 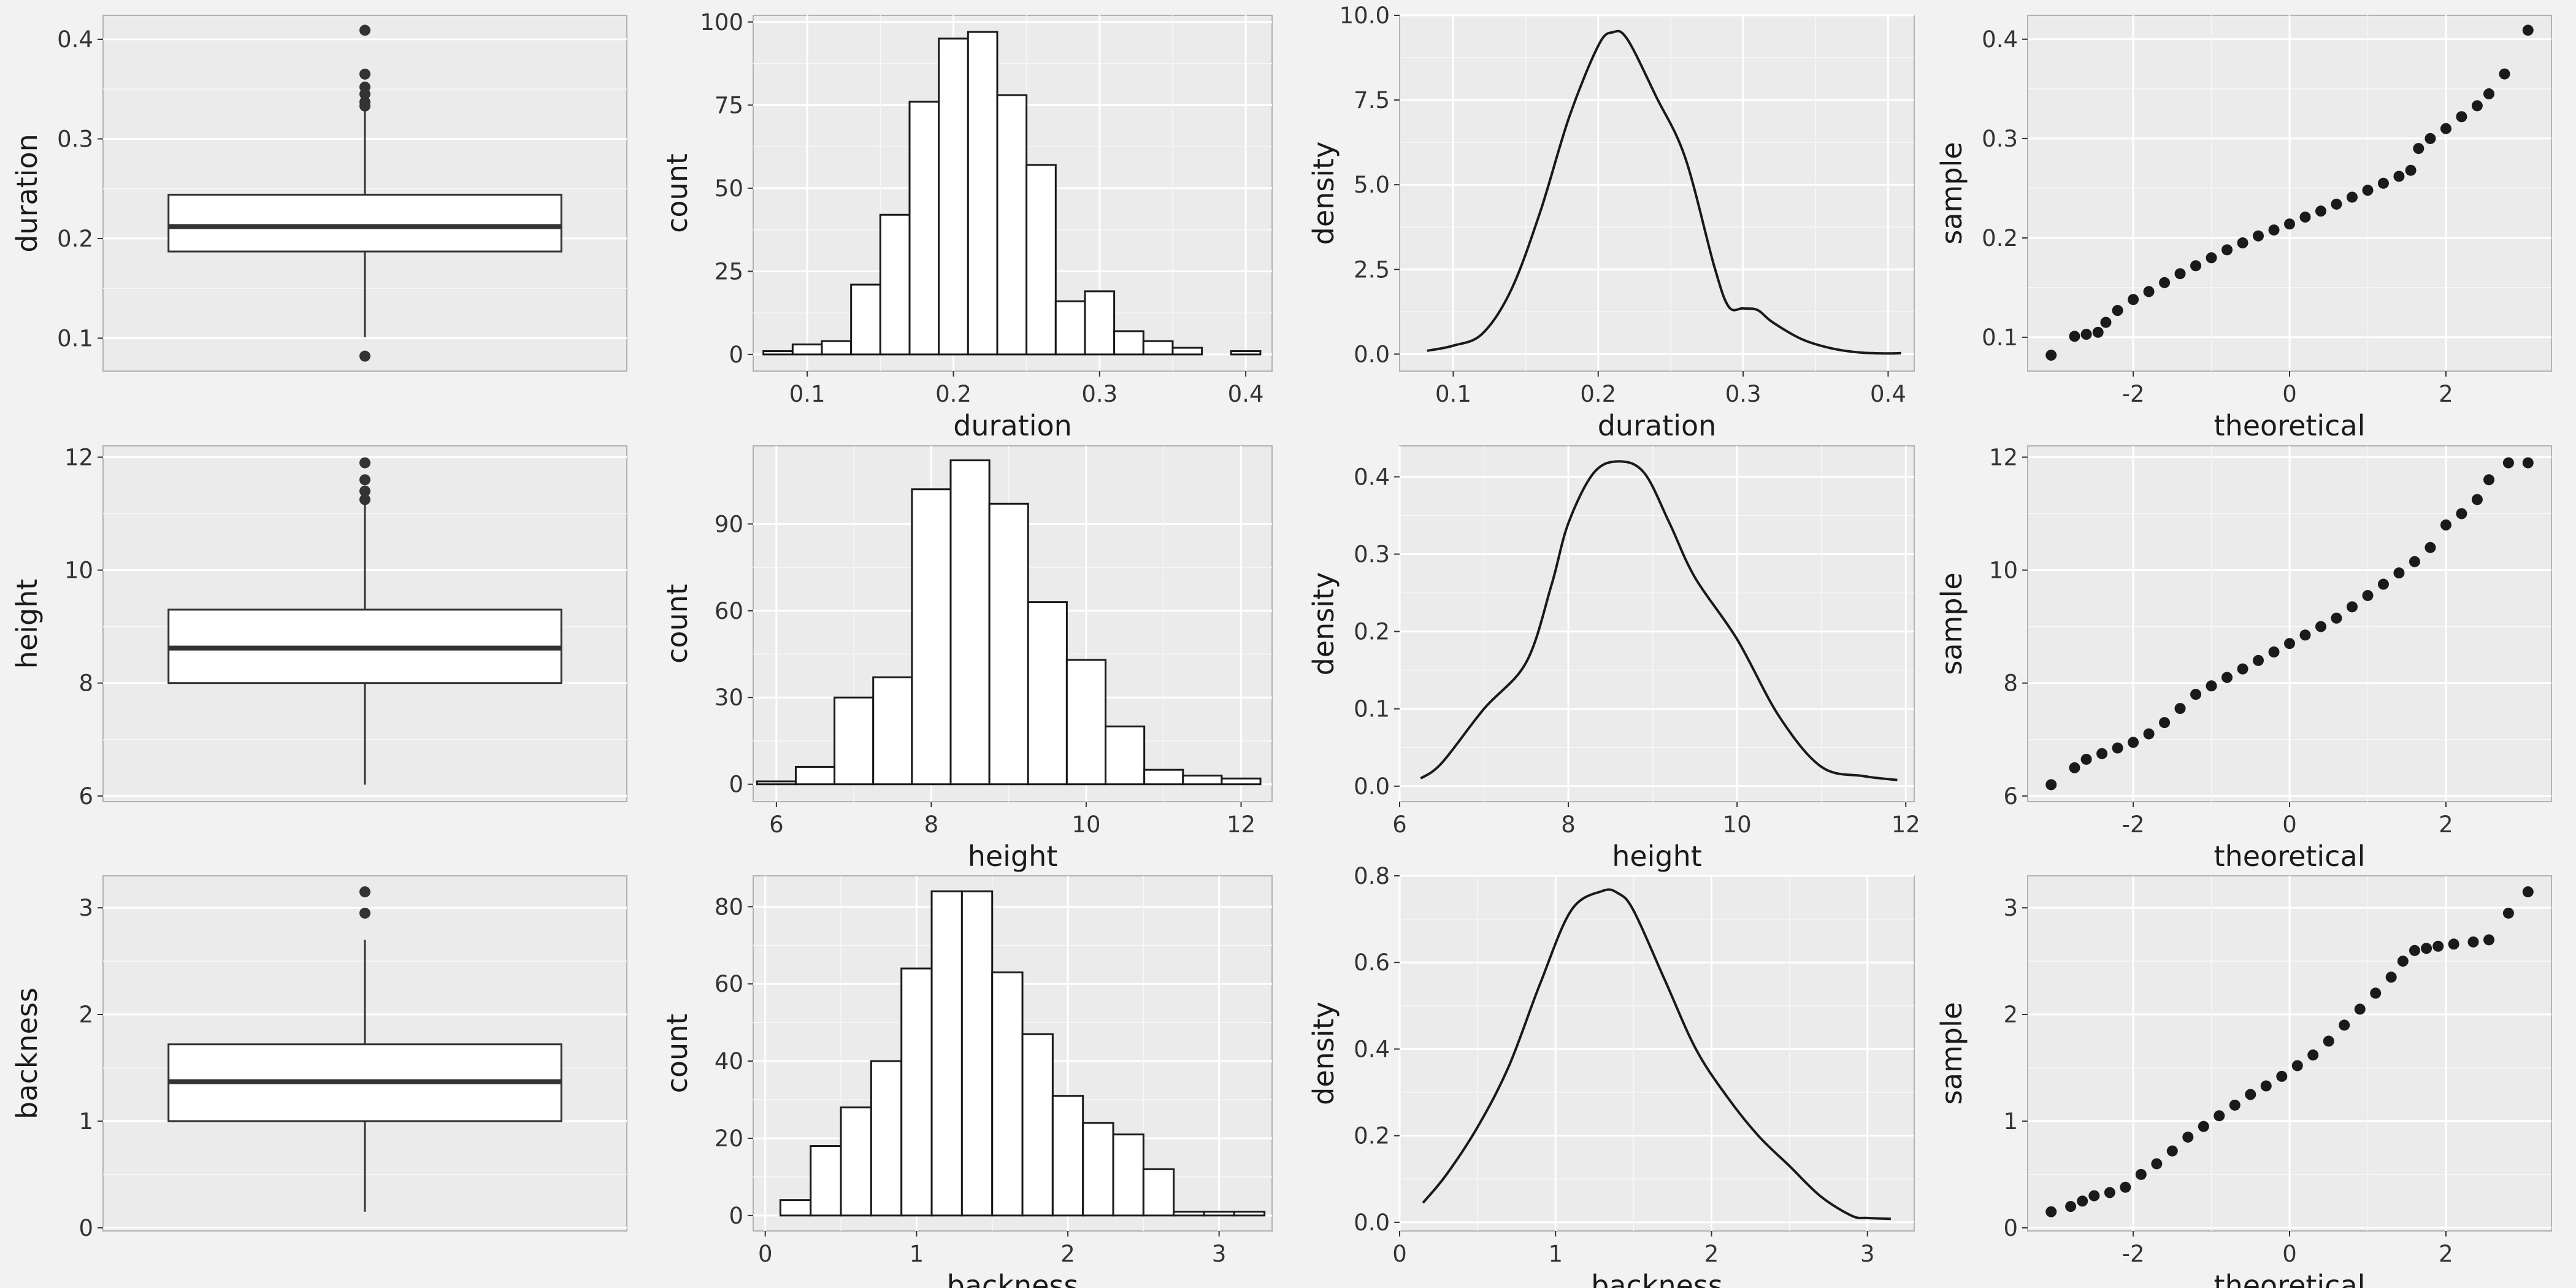 What do you see at coordinates (1657, 856) in the screenshot?
I see `x-axis-title: height` at bounding box center [1657, 856].